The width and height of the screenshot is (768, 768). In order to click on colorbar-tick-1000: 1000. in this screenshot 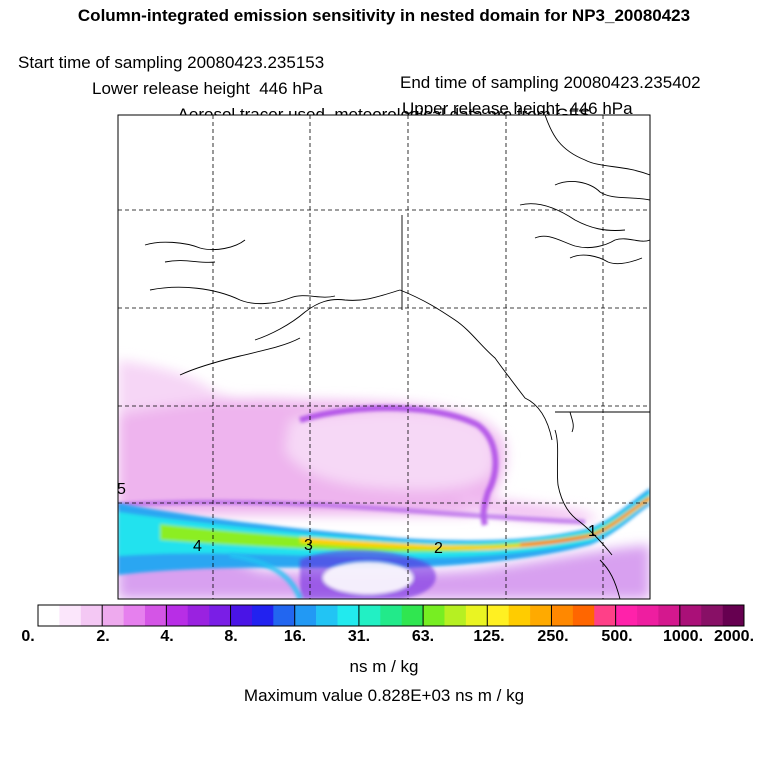, I will do `click(683, 636)`.